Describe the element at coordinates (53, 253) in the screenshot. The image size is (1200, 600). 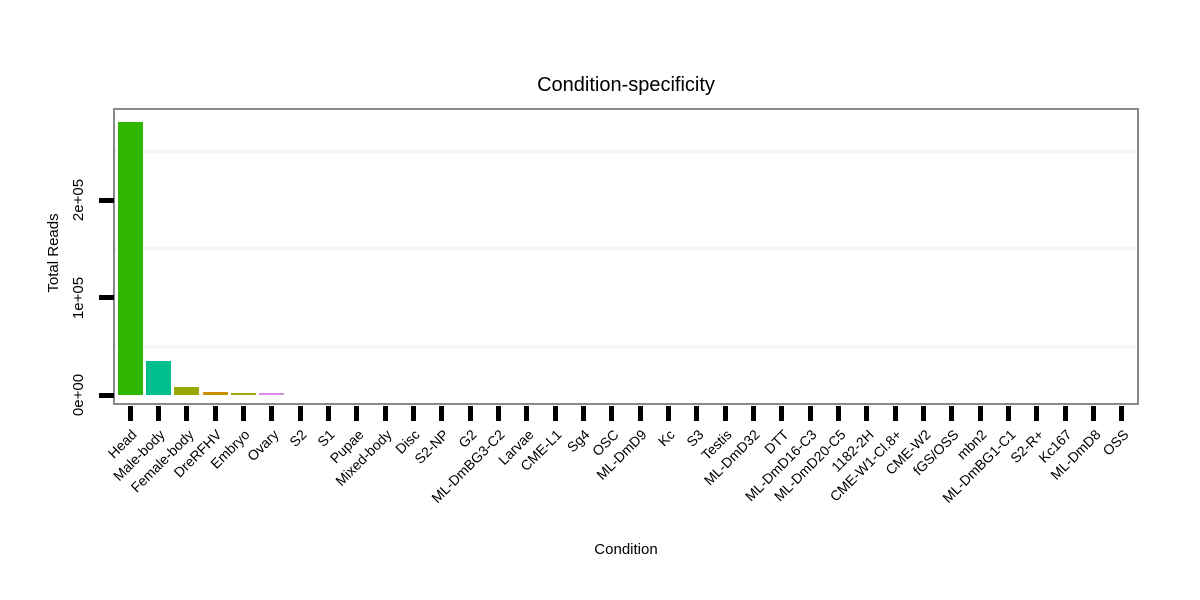
I see `y-axis-title: Total Reads` at that location.